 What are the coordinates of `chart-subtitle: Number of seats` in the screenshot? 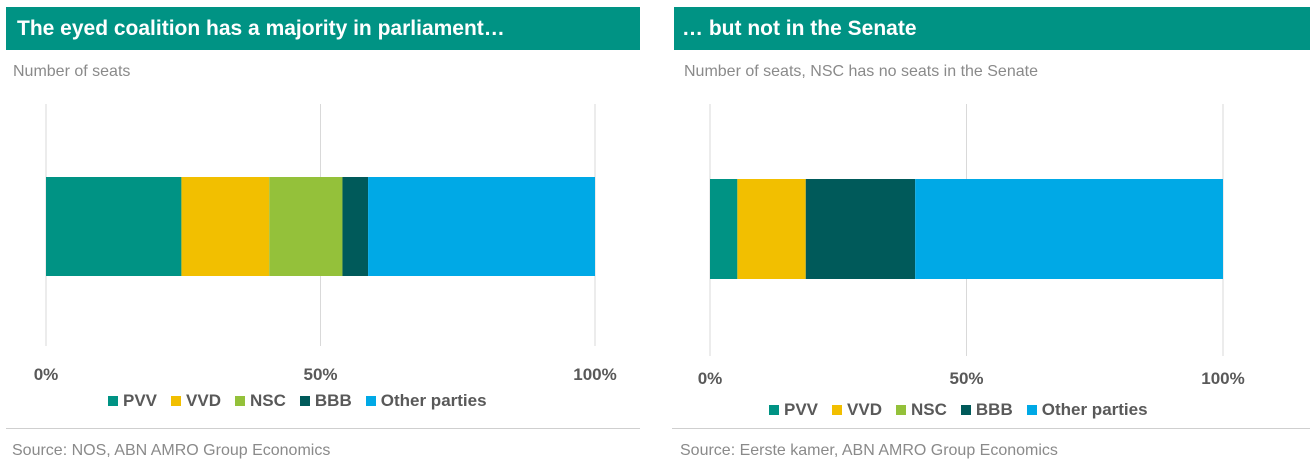 It's located at (72, 71).